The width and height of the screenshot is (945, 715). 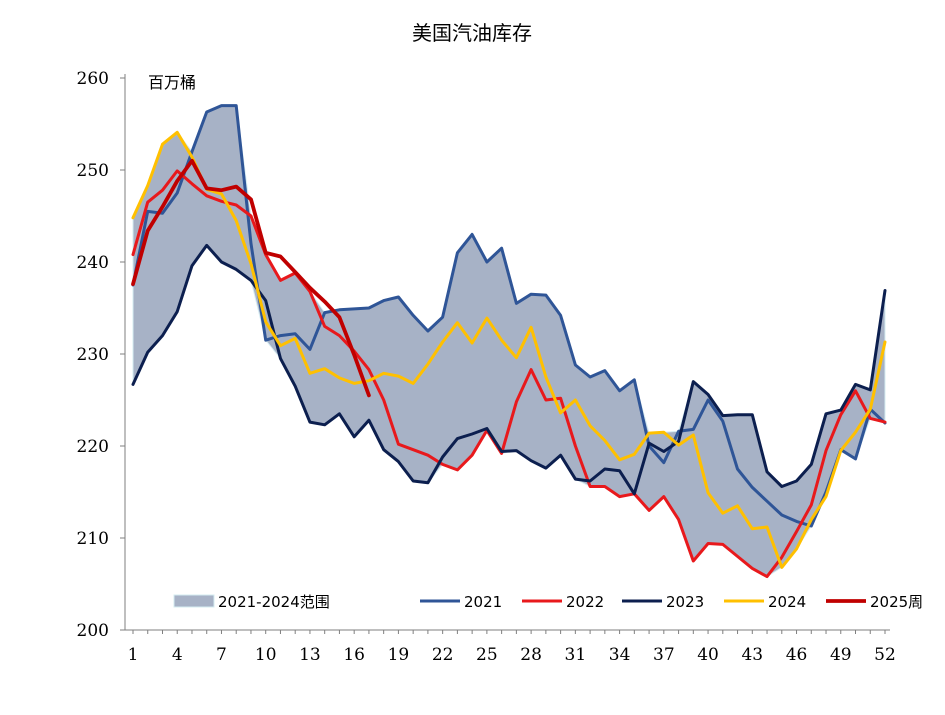 I want to click on legend-label-range-band: 2021-2024范围, so click(x=274, y=602).